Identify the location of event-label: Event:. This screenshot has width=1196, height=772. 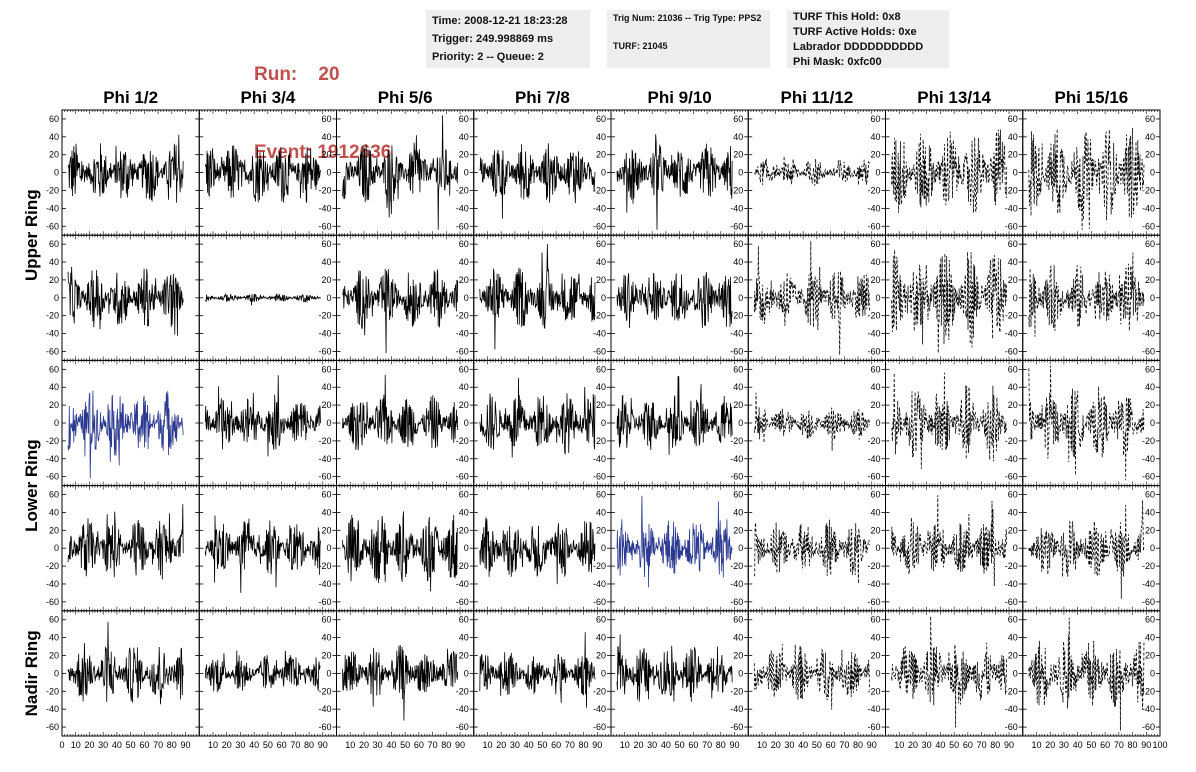
(283, 152).